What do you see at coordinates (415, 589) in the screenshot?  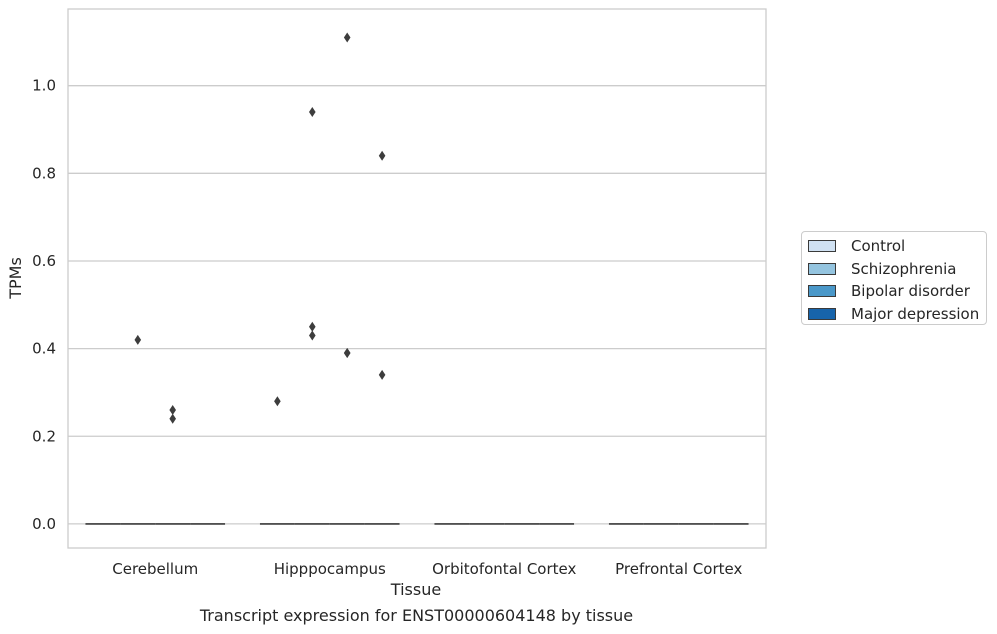 I see `x-axis-label: Tissue` at bounding box center [415, 589].